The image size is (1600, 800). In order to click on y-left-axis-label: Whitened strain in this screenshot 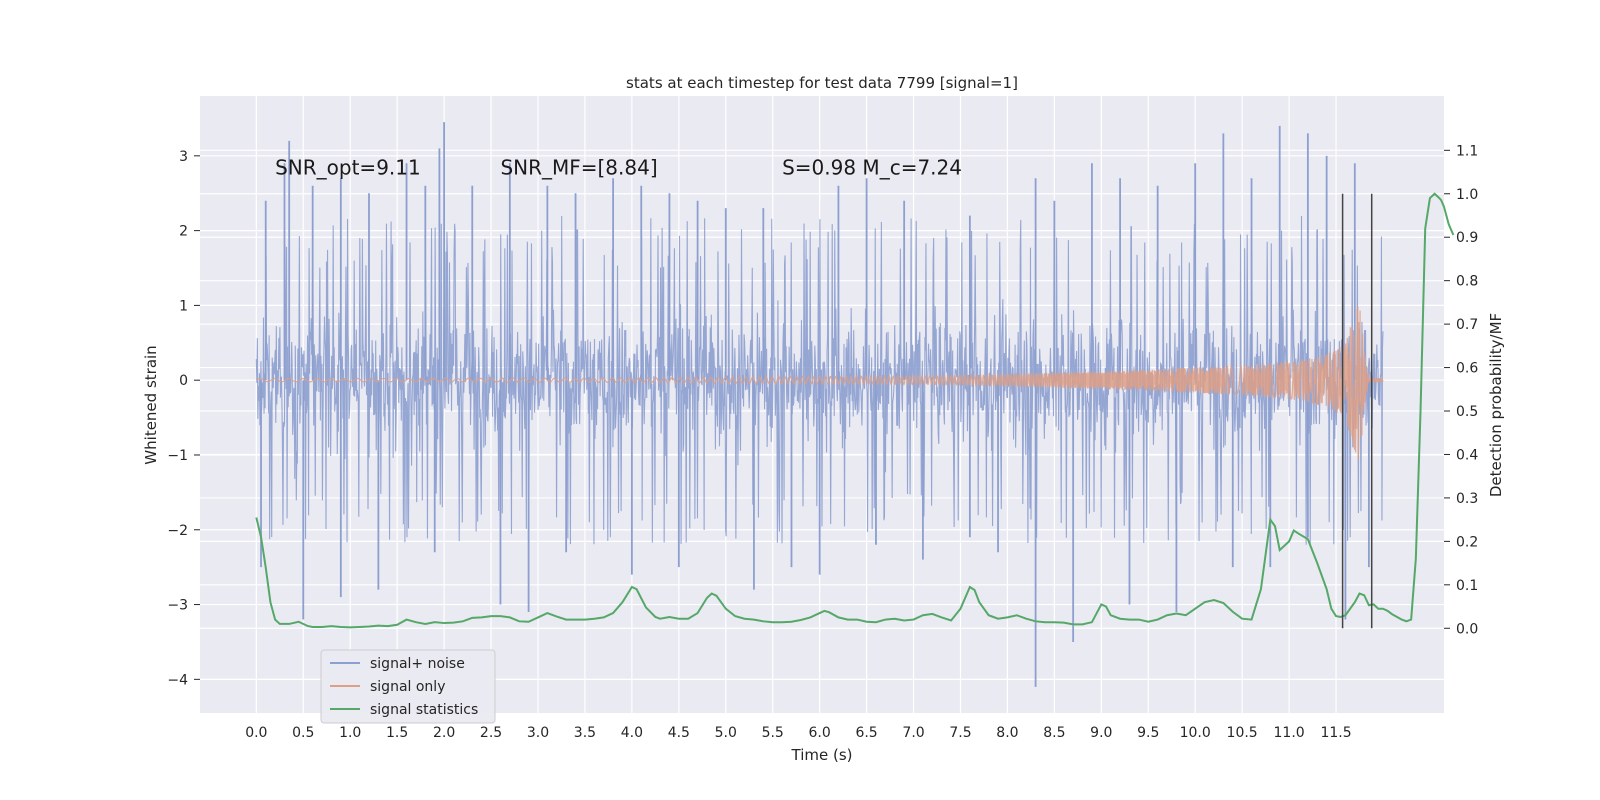, I will do `click(151, 404)`.